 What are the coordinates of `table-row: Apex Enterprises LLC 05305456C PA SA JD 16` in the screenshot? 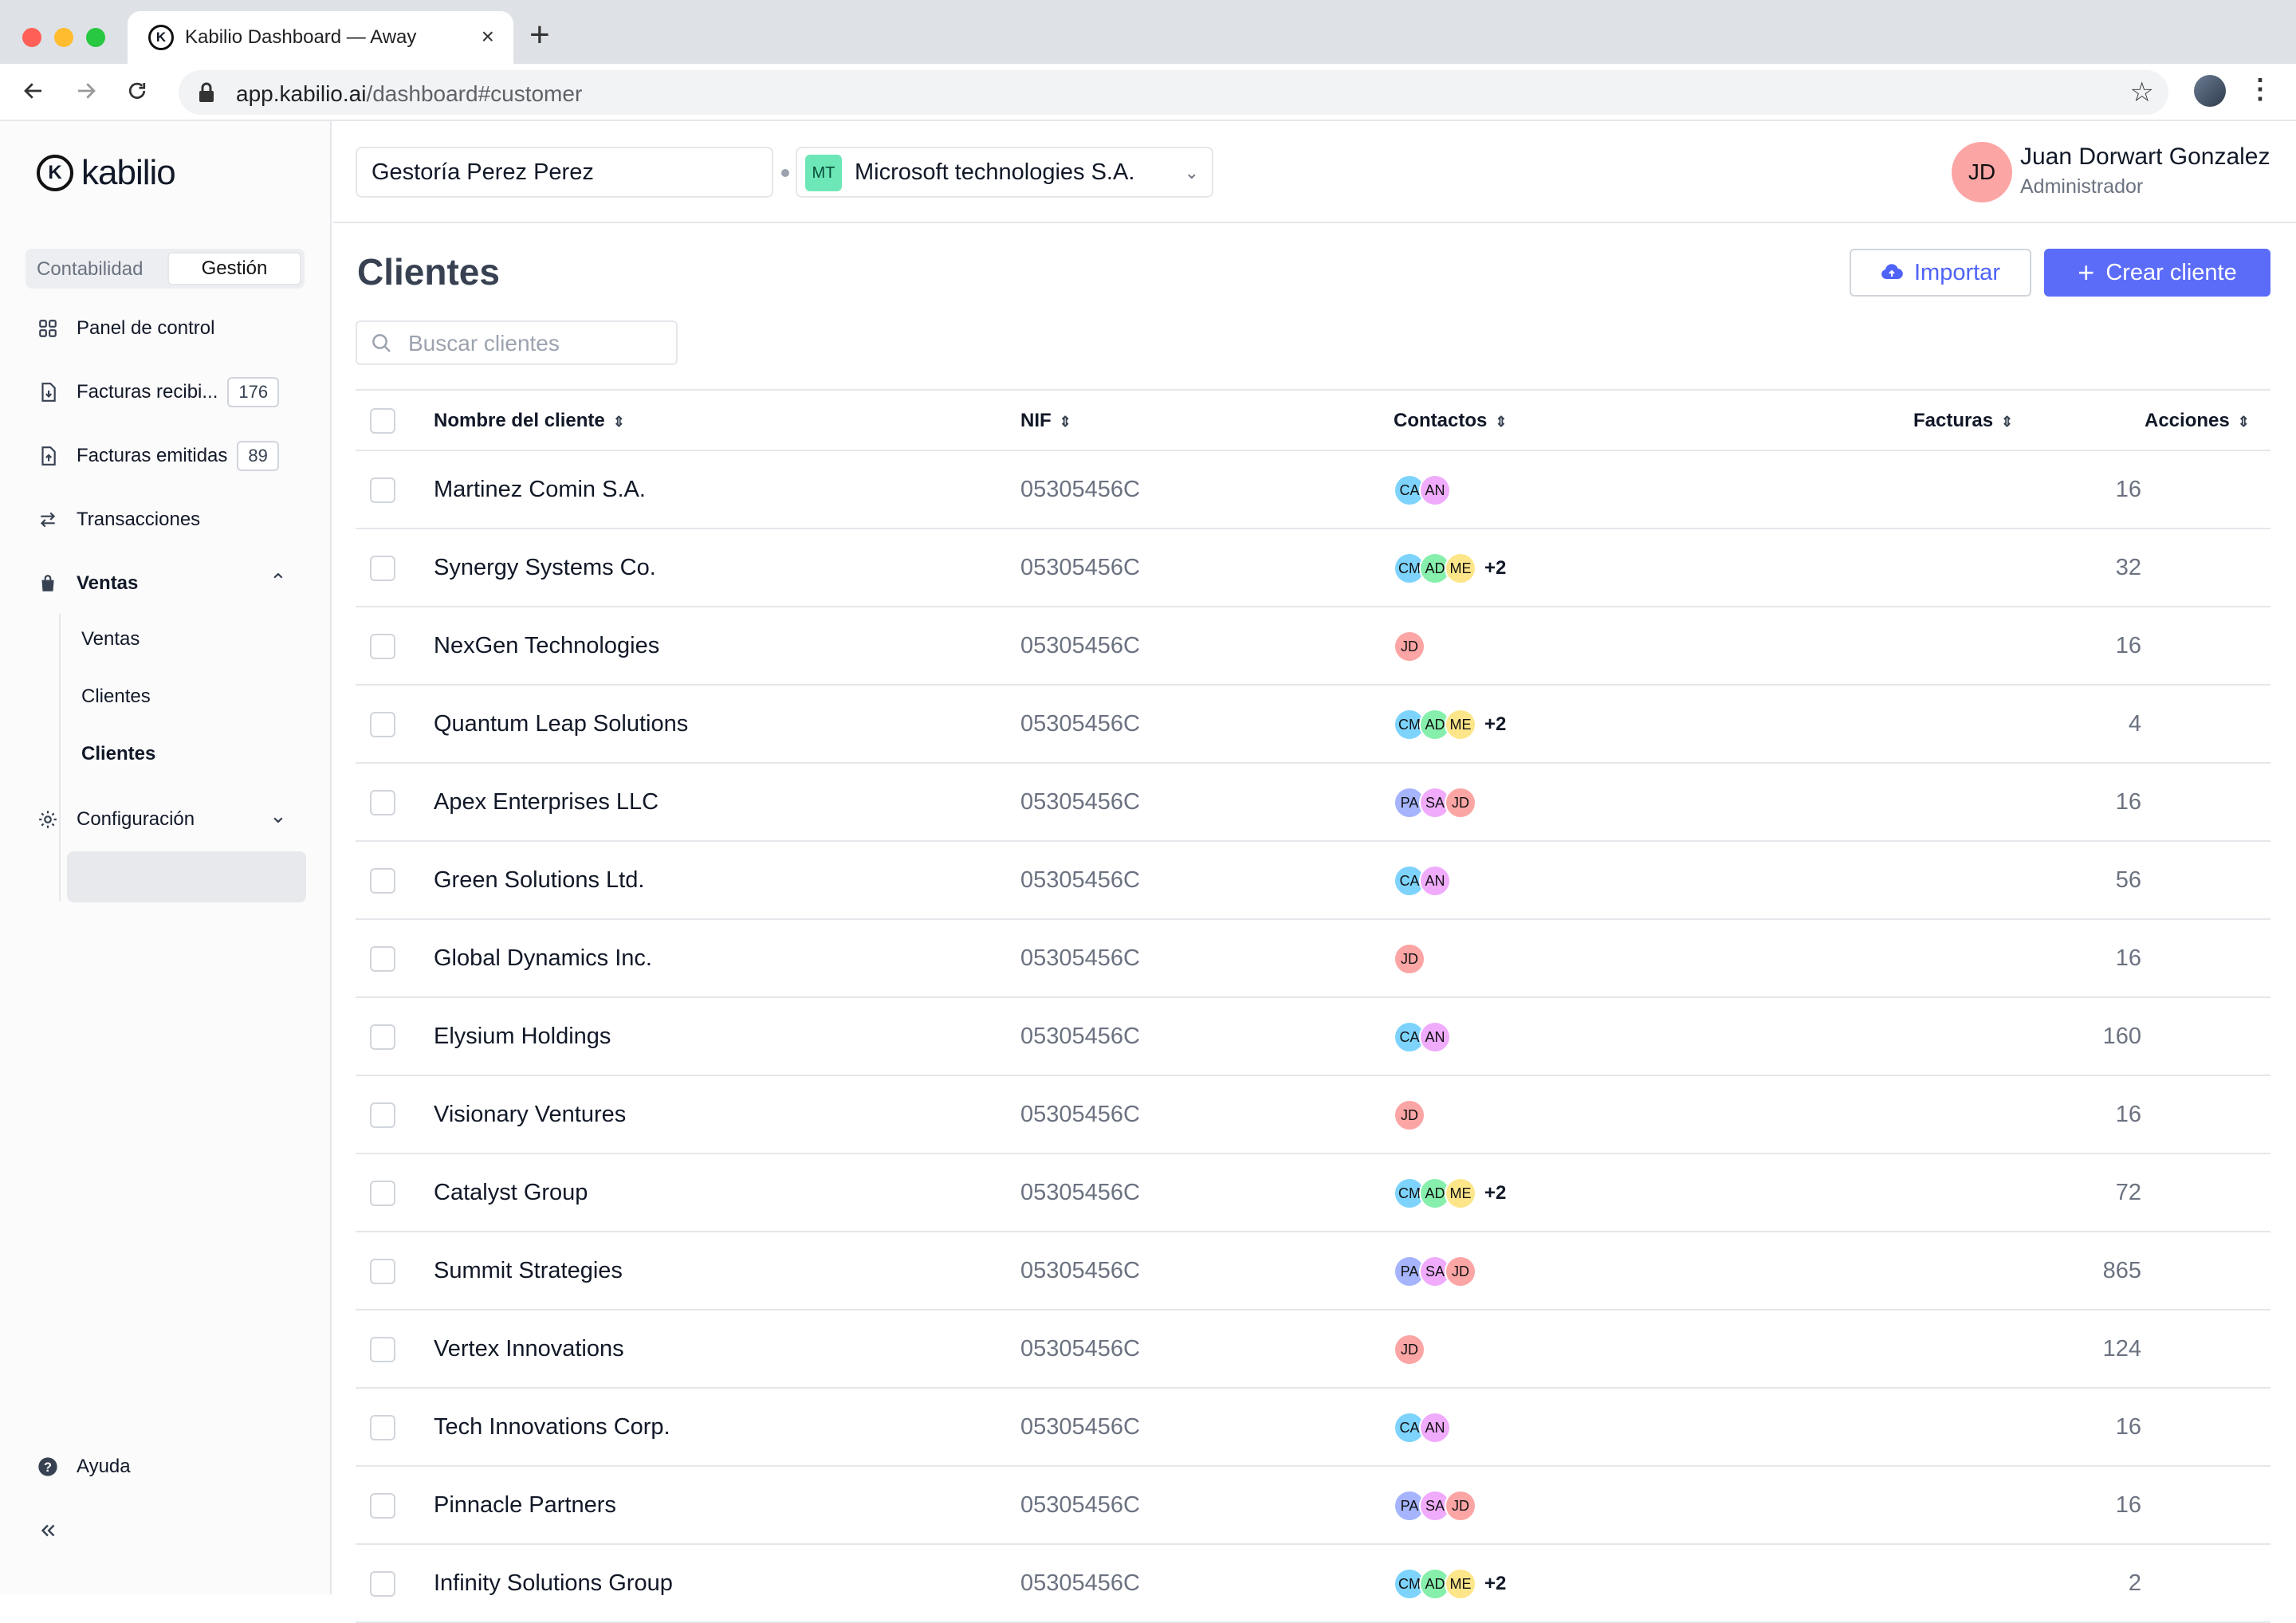 It's located at (1313, 803).